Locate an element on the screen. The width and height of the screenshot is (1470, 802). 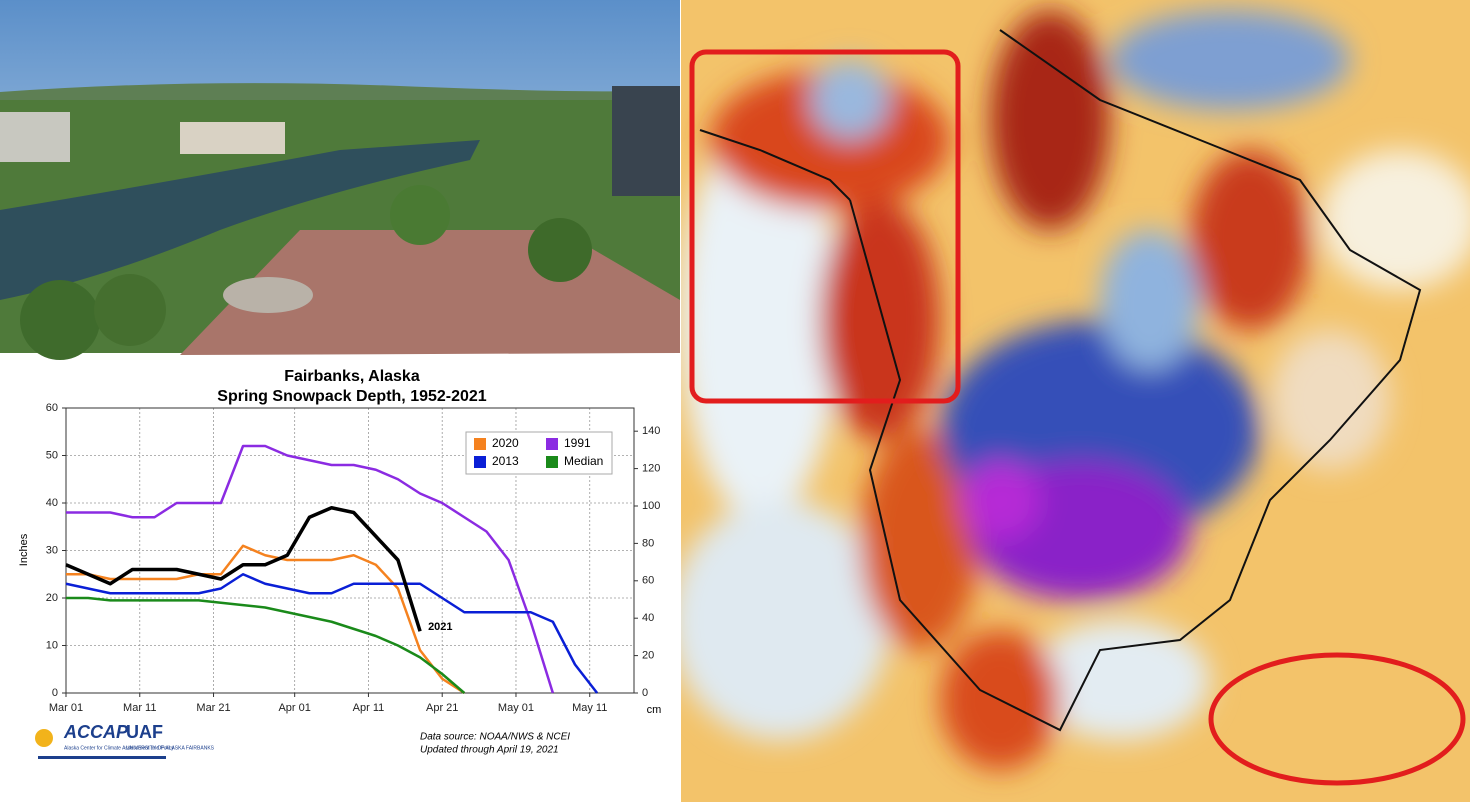
y-tick-label: 50 is located at coordinates (52, 455).